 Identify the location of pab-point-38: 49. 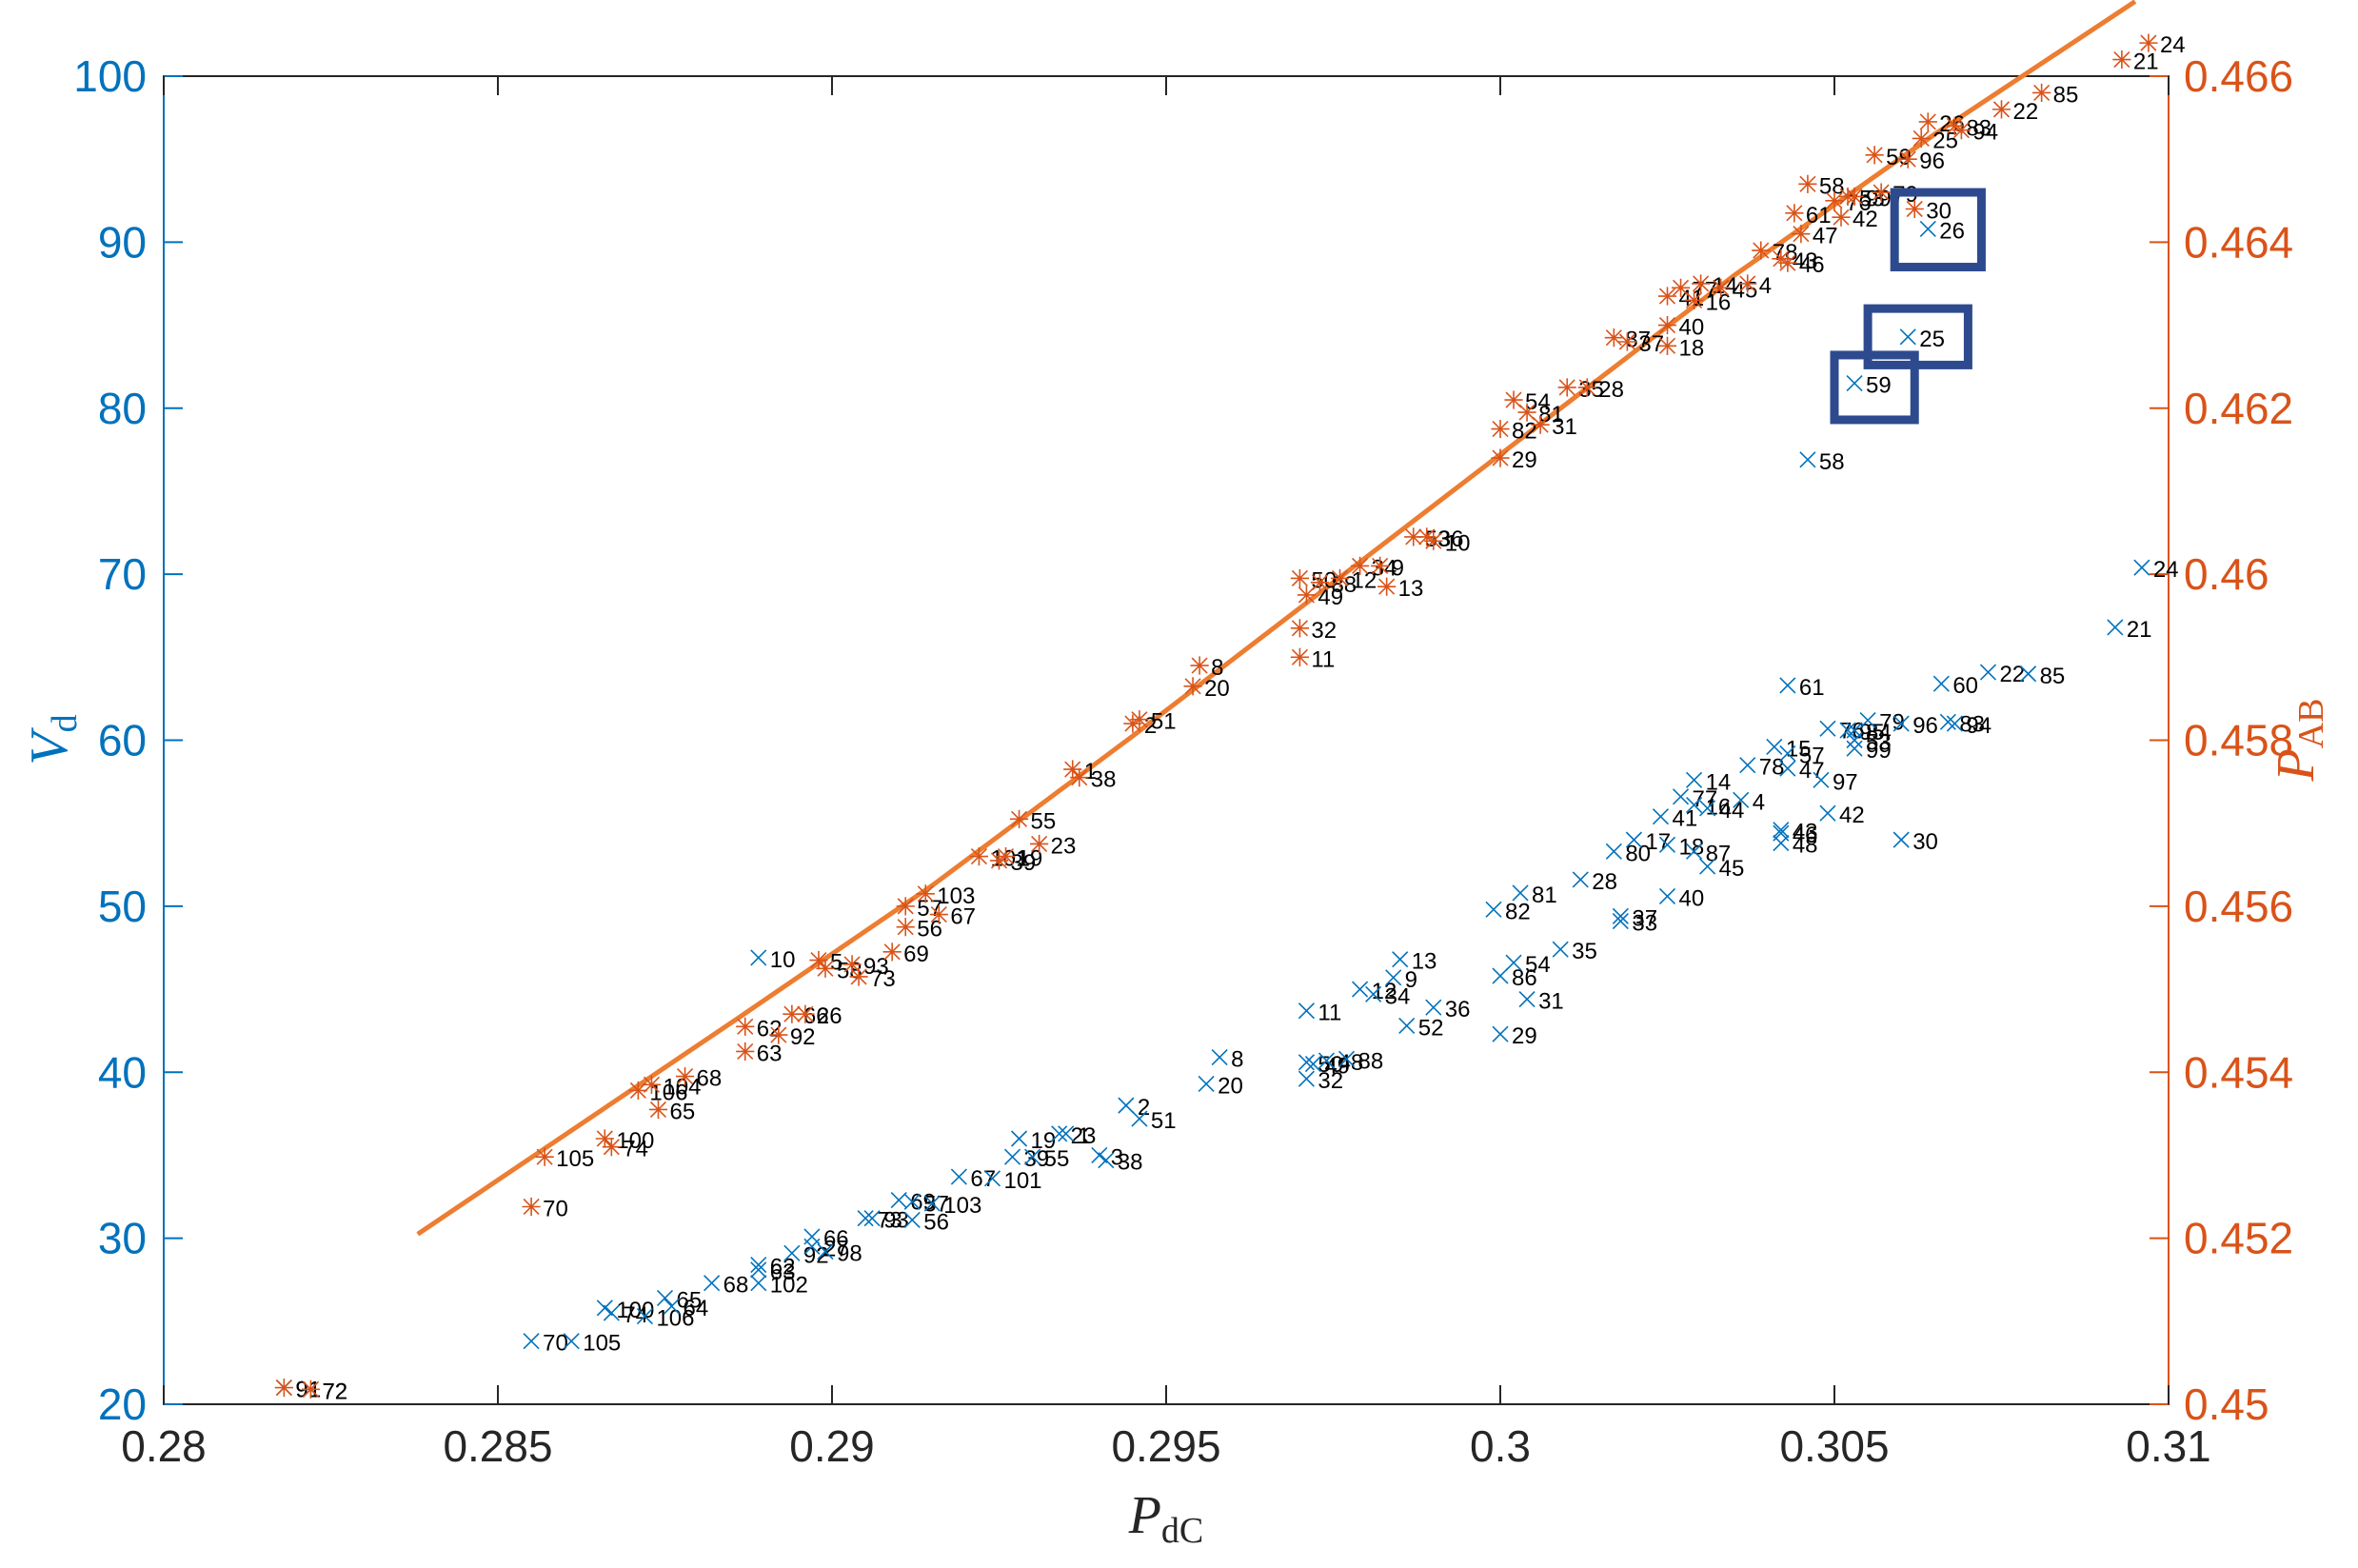
(1320, 598).